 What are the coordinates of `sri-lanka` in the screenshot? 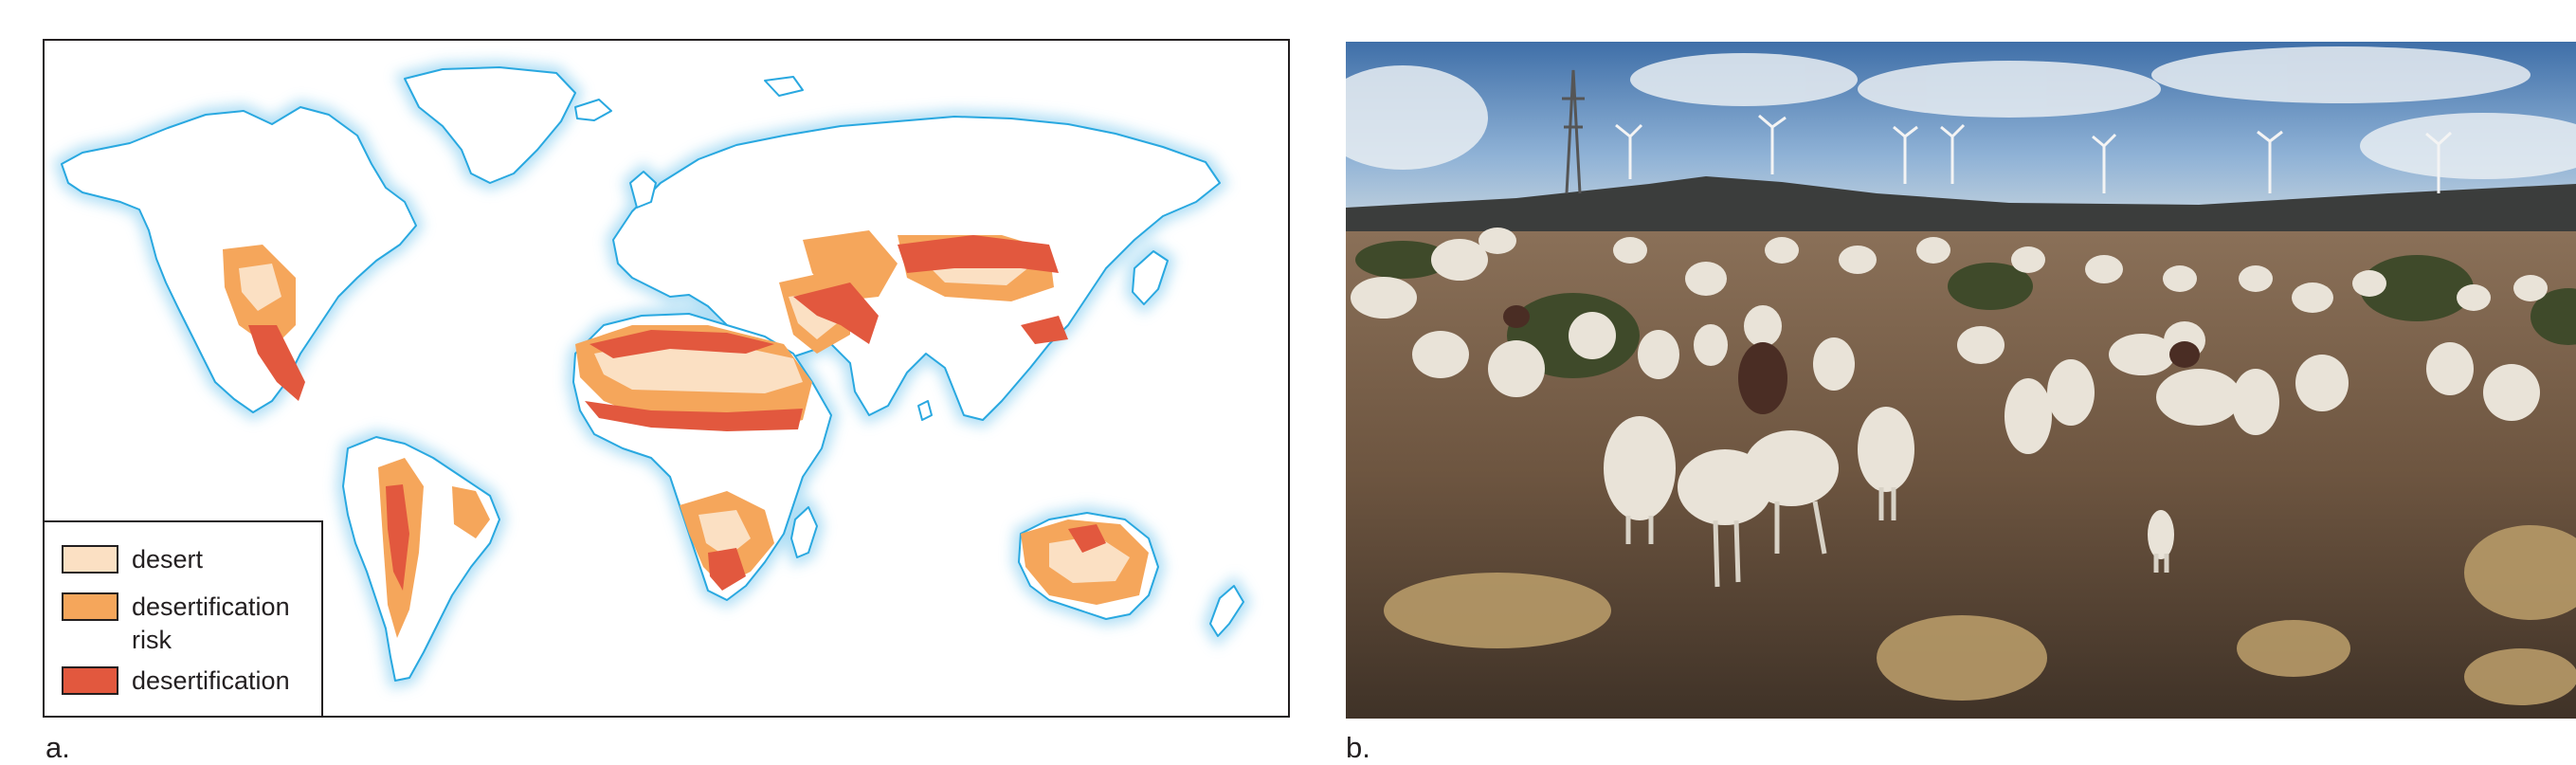 It's located at (925, 411).